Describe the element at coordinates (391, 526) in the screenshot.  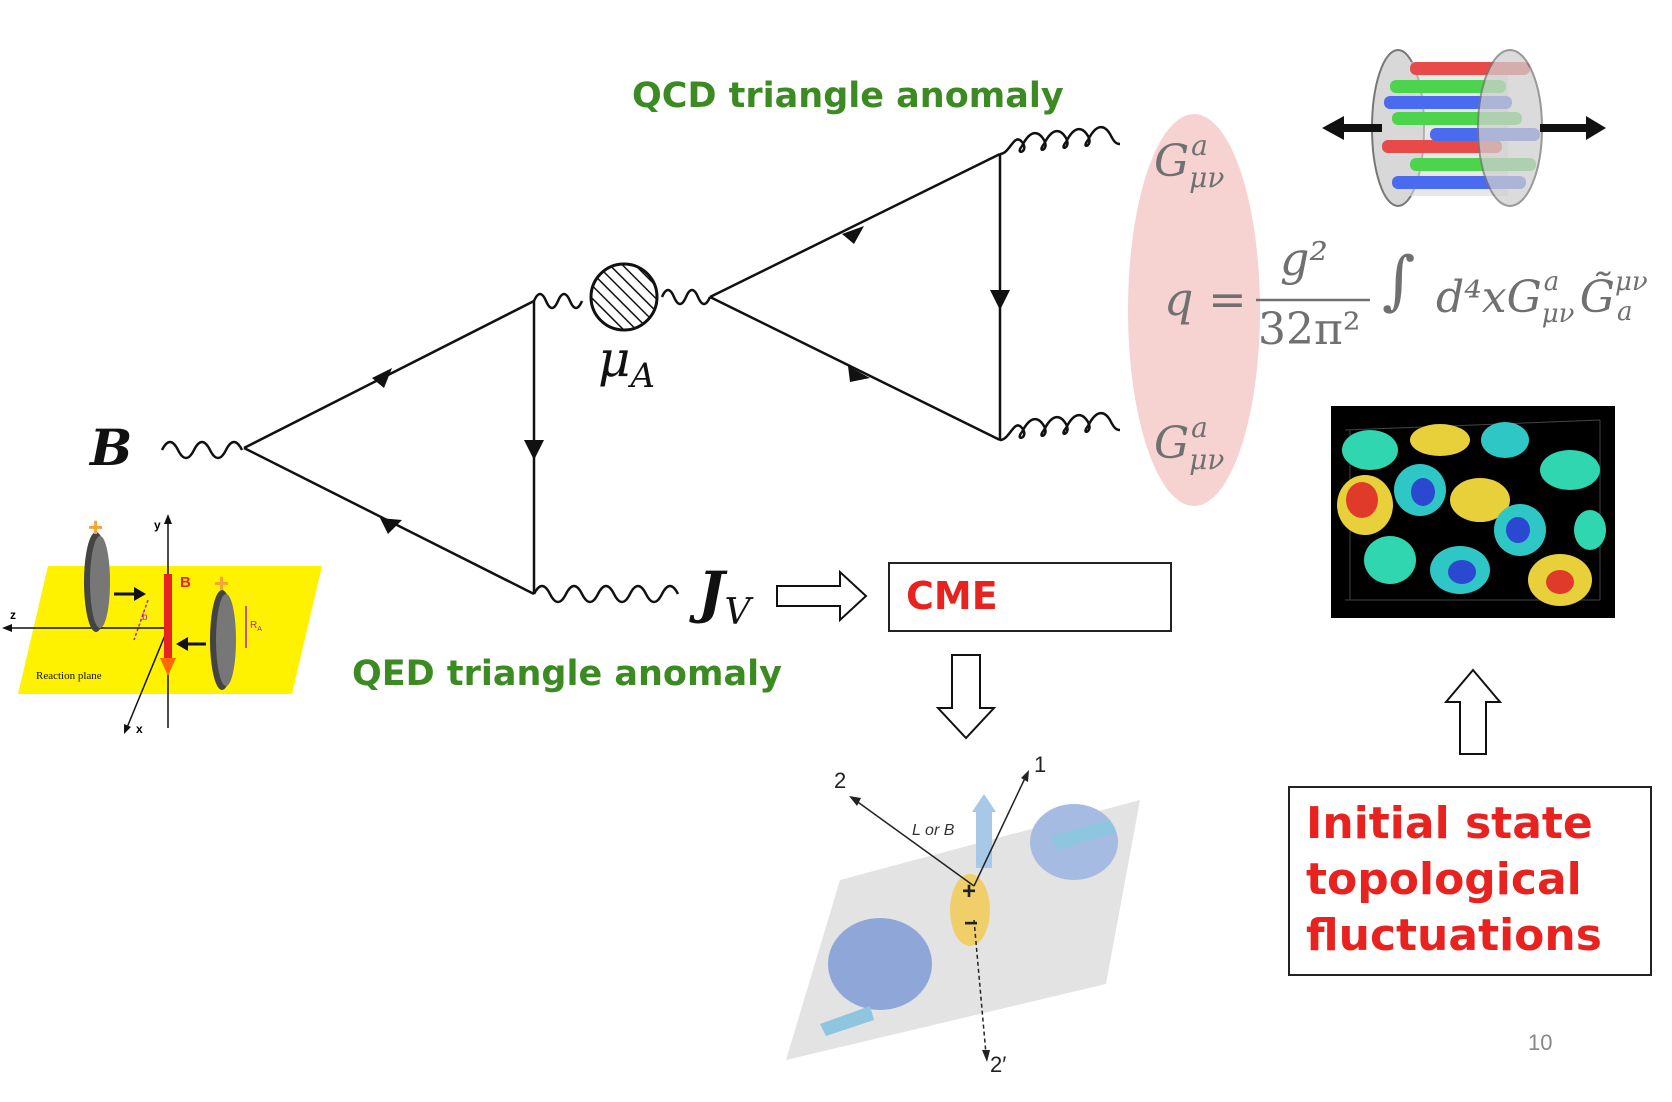
I see `qed-arrow-lower` at that location.